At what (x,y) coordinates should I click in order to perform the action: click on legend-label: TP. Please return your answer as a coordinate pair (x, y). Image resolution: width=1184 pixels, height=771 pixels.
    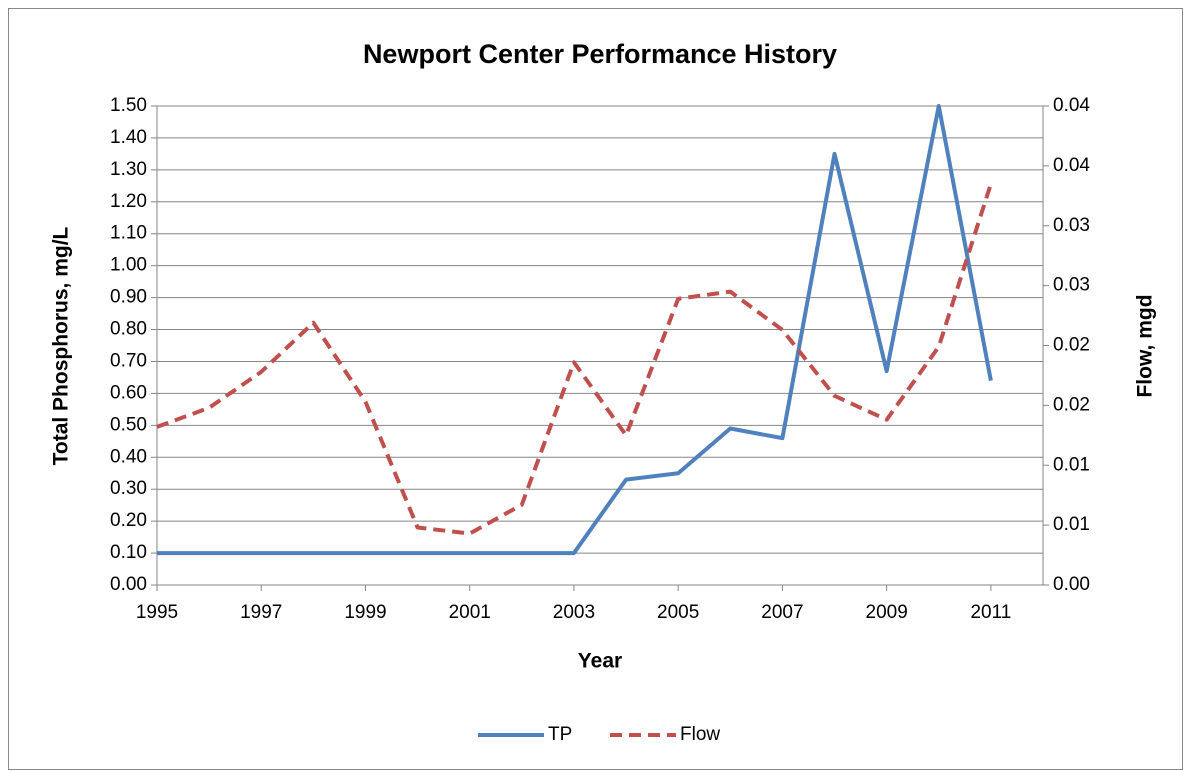
    Looking at the image, I should click on (560, 734).